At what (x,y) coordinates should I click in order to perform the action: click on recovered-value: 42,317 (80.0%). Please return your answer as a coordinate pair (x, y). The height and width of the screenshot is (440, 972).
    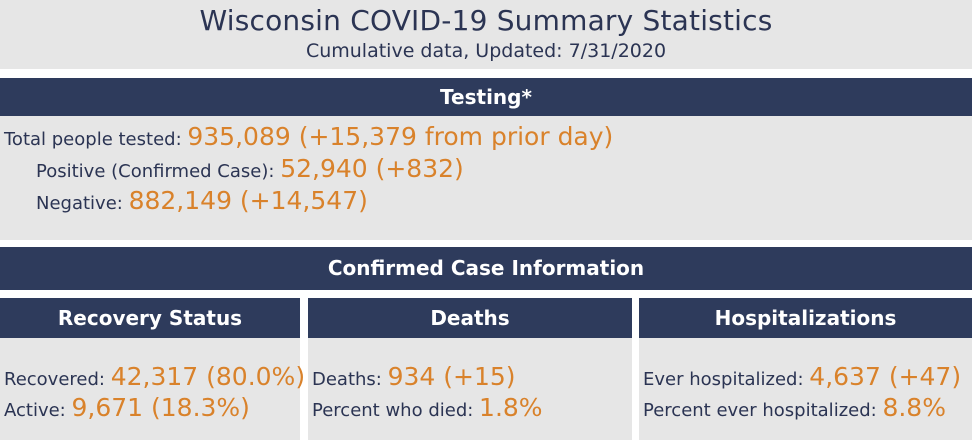
    Looking at the image, I should click on (208, 376).